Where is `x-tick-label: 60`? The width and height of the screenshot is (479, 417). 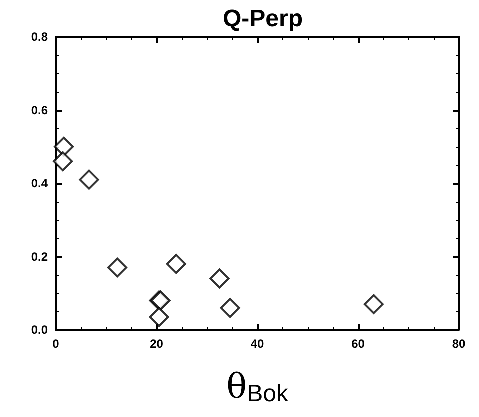 x-tick-label: 60 is located at coordinates (359, 344).